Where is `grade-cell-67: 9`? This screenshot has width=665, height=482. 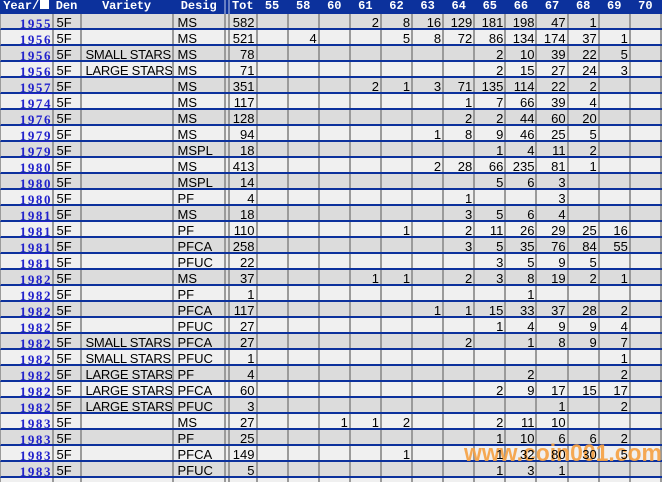 grade-cell-67: 9 is located at coordinates (553, 261).